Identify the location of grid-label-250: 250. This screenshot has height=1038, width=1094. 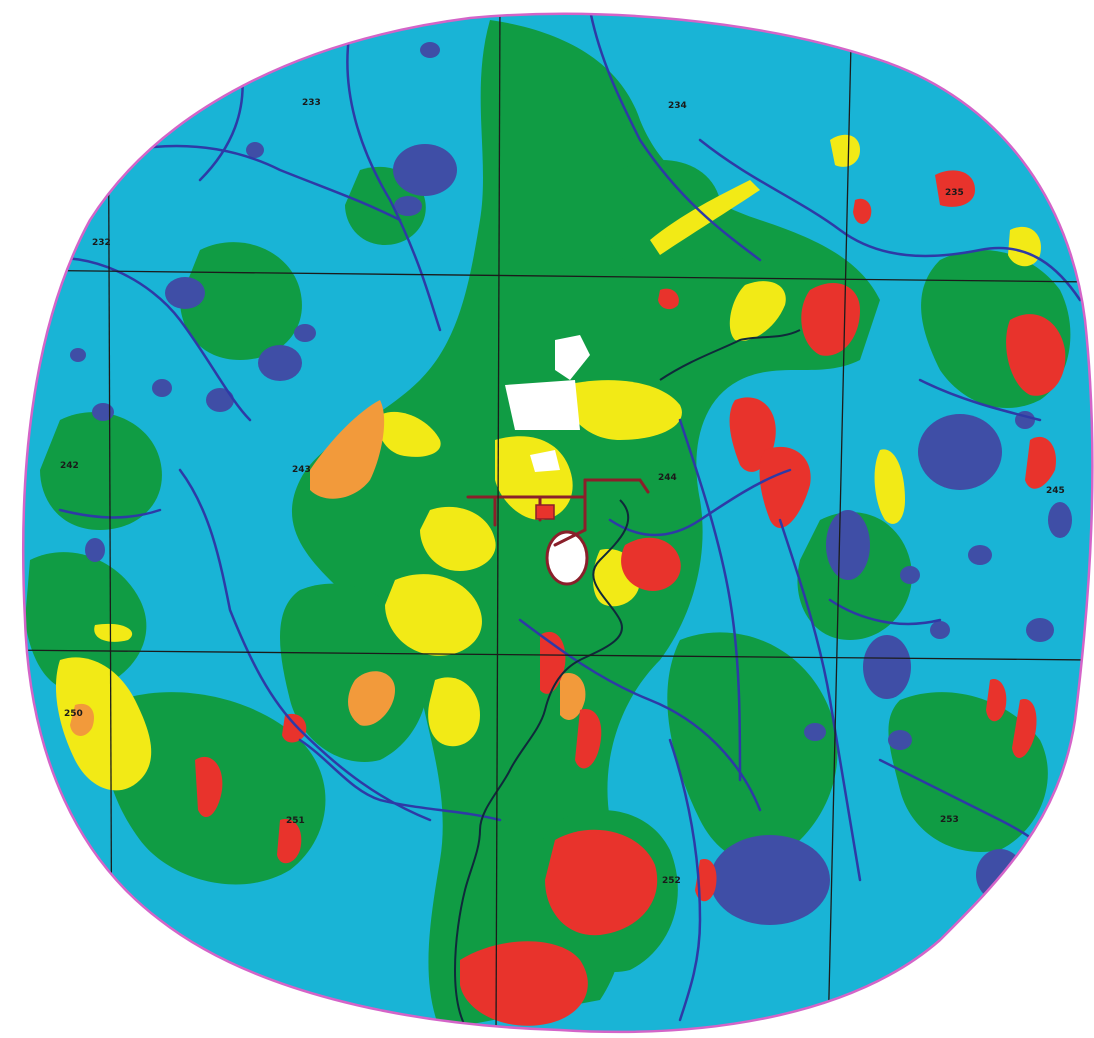
(73, 714).